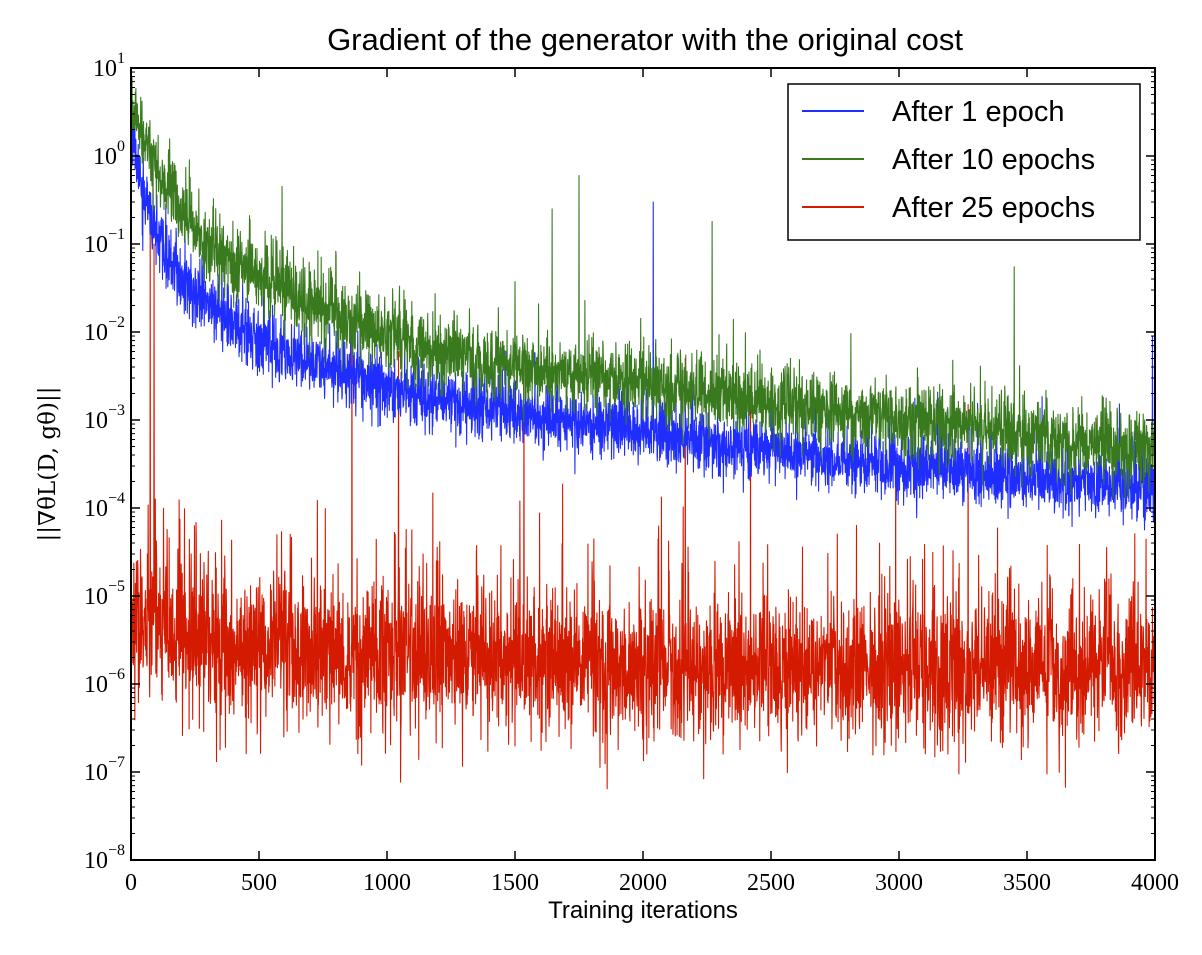 This screenshot has height=955, width=1202. Describe the element at coordinates (899, 883) in the screenshot. I see `x-tick-label: 3000` at that location.